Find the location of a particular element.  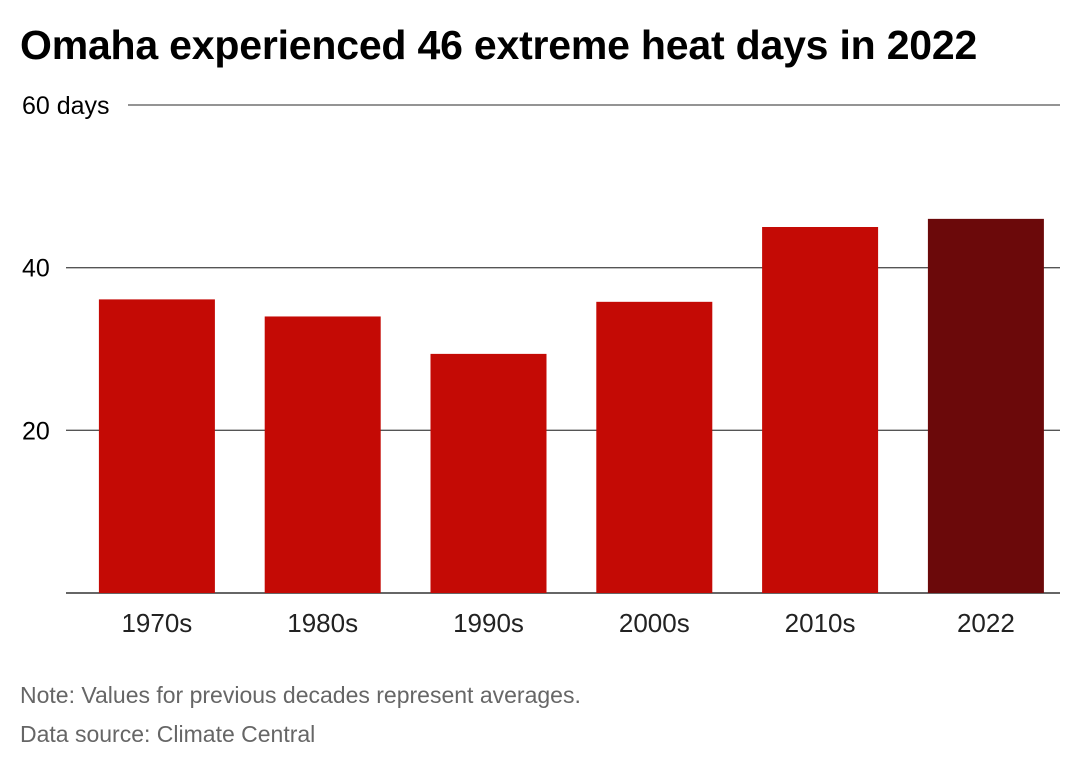

data-source: Data source: Climate Central is located at coordinates (168, 734).